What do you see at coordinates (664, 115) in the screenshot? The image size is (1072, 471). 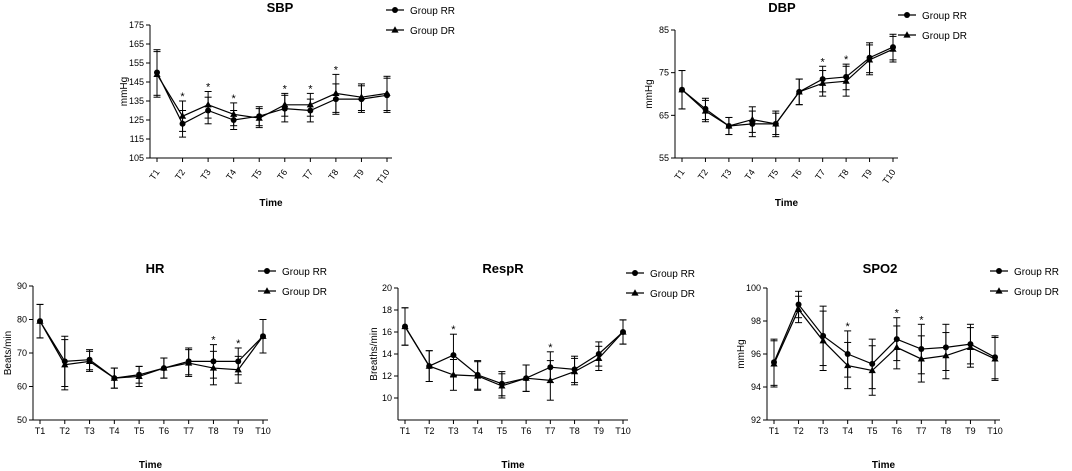 I see `y-tick-label: 65` at bounding box center [664, 115].